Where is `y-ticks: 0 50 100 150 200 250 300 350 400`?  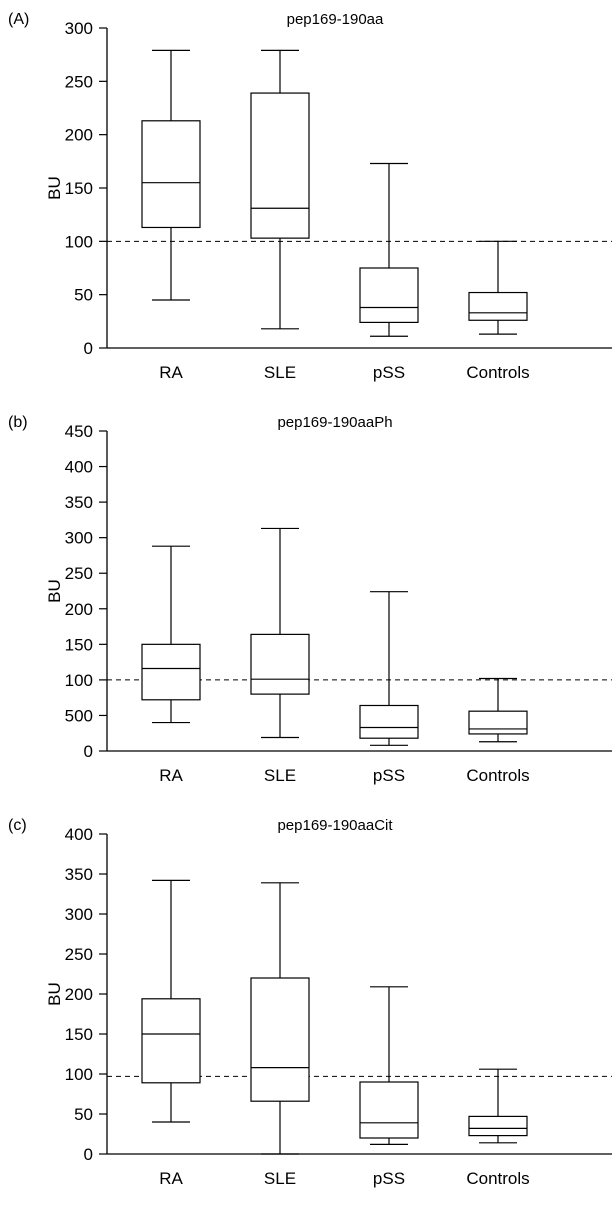
y-ticks: 0 50 100 150 200 250 300 350 400 is located at coordinates (86, 994).